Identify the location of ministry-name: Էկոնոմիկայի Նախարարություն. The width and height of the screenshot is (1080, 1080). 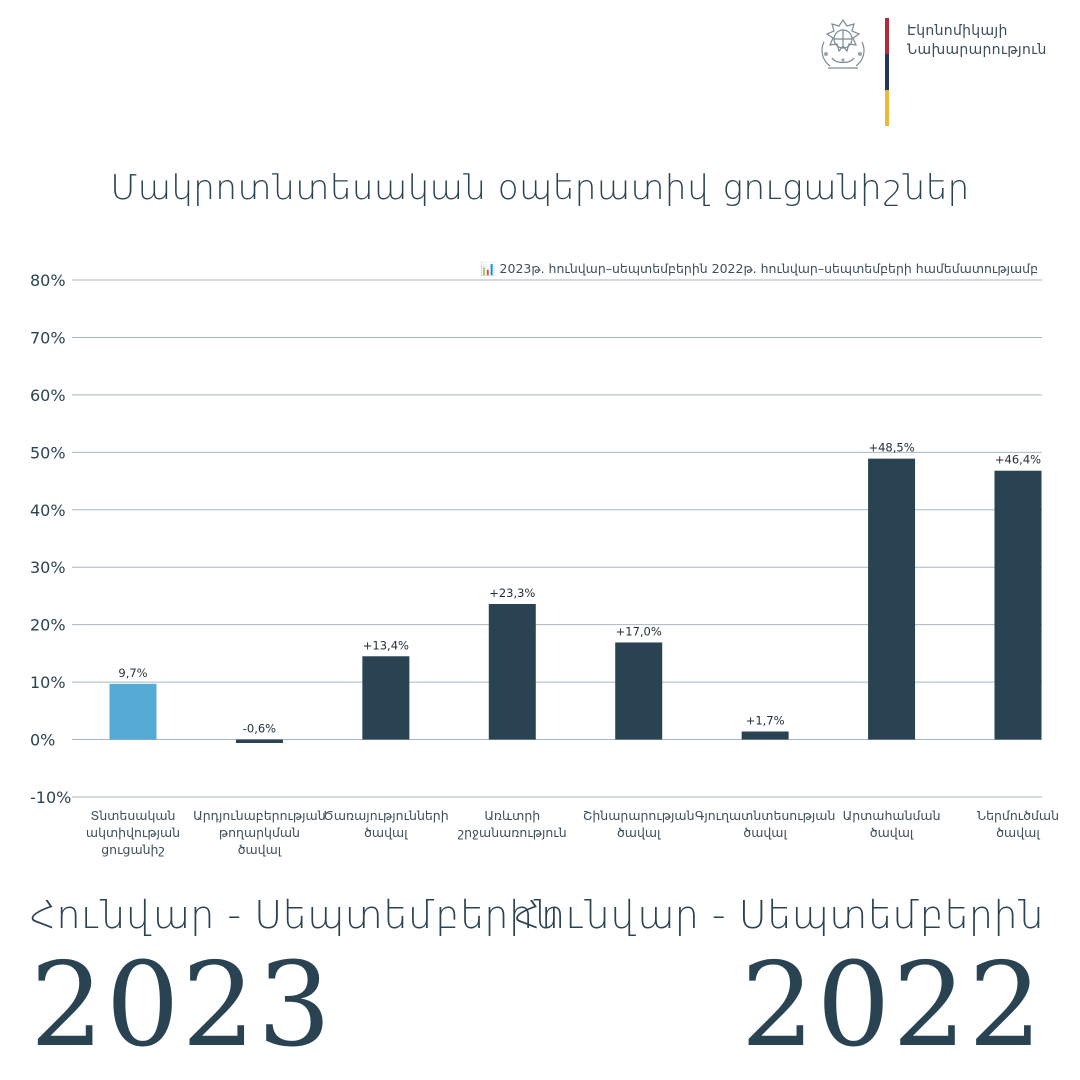
(977, 41).